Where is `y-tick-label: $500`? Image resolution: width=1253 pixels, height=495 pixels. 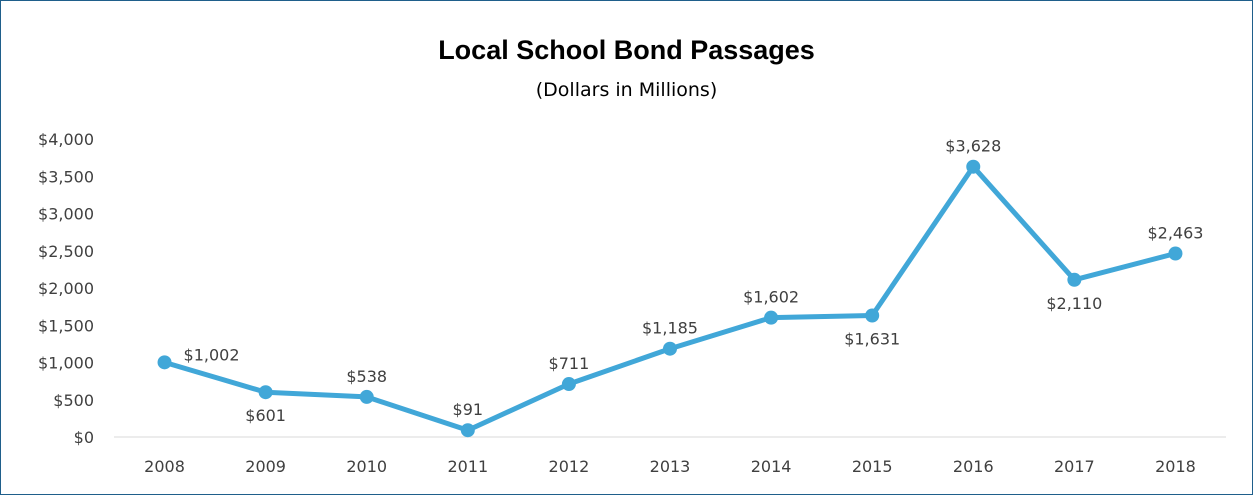 y-tick-label: $500 is located at coordinates (73, 400).